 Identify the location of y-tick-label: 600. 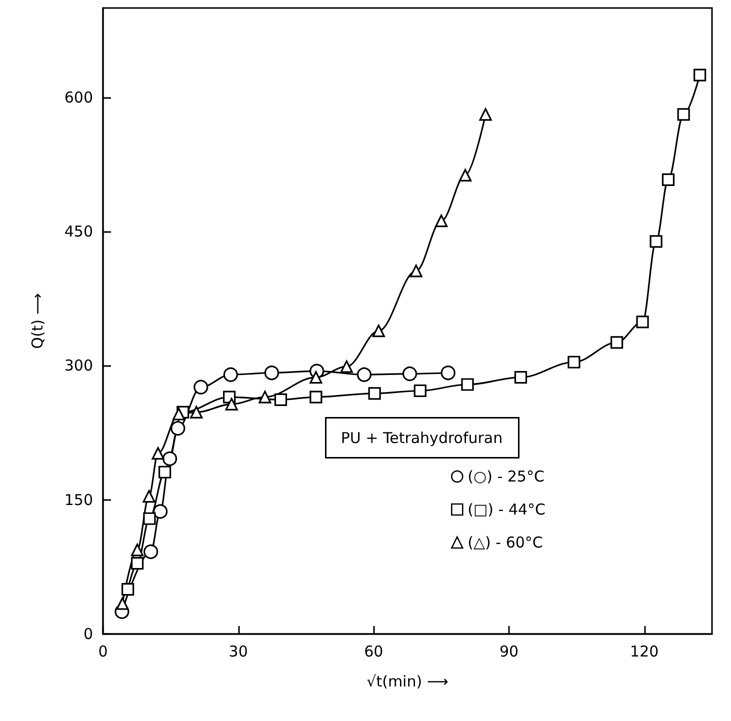
(78, 97).